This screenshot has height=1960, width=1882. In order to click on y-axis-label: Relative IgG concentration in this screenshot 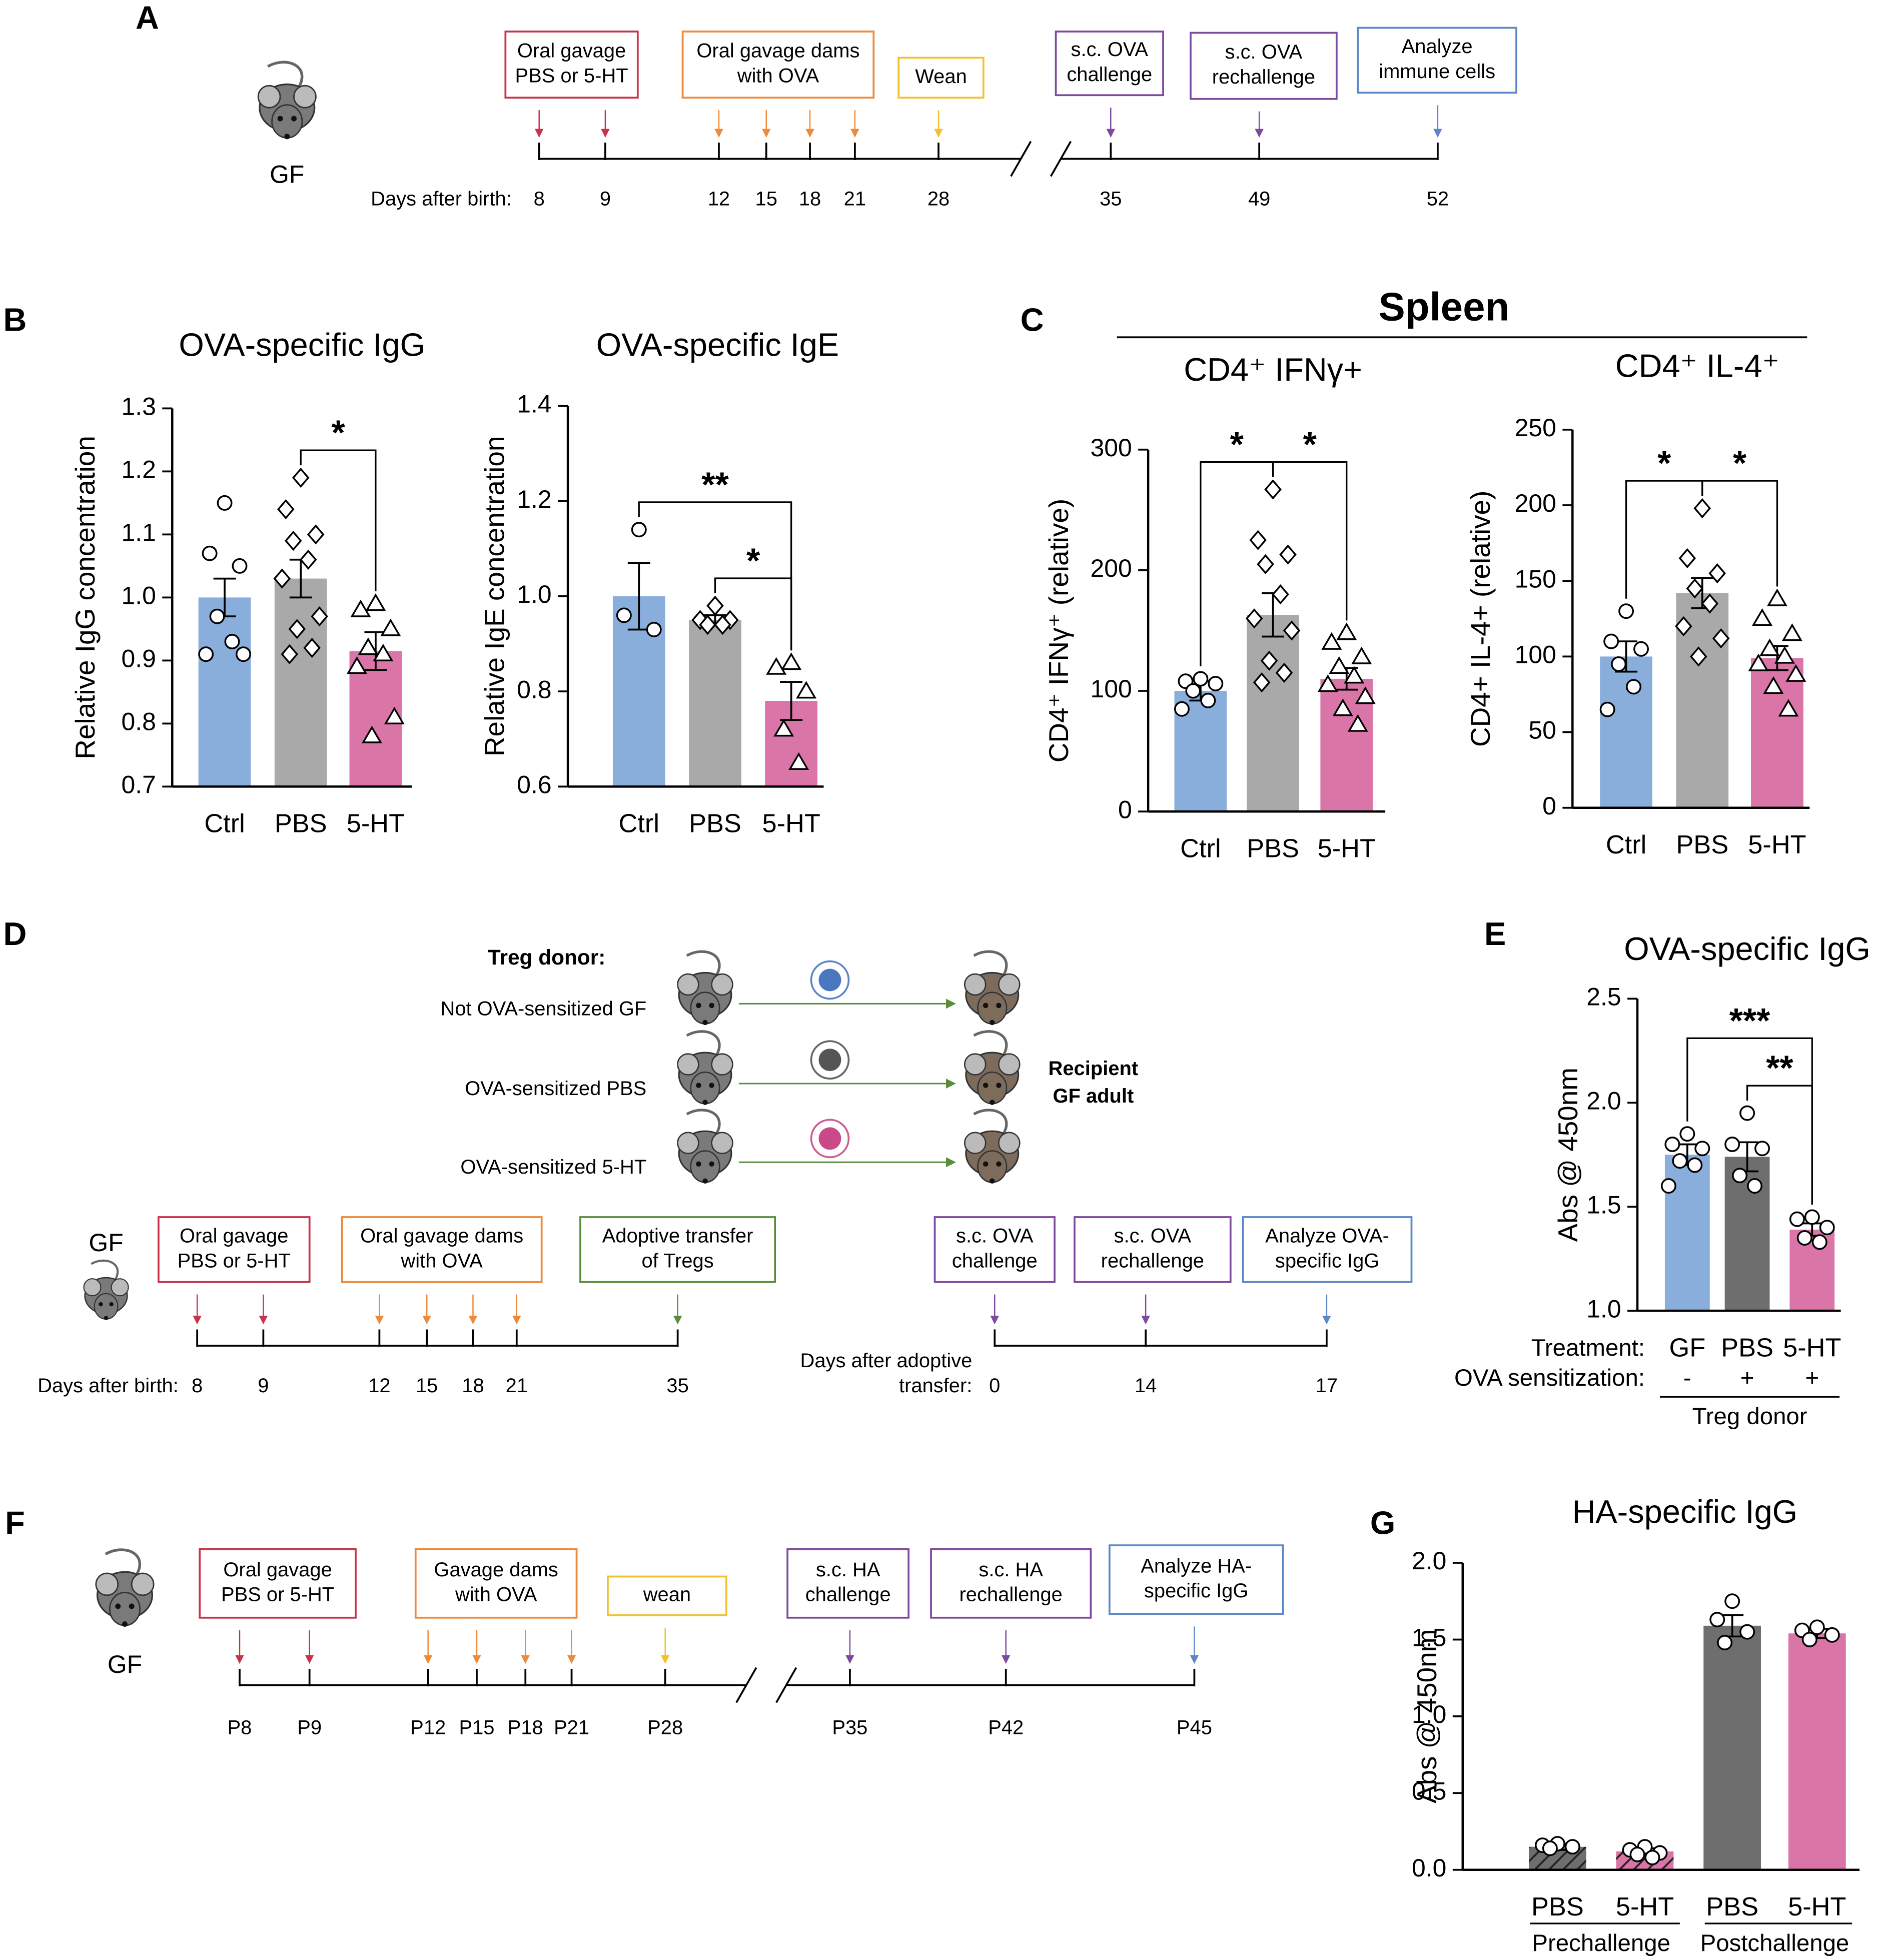, I will do `click(85, 598)`.